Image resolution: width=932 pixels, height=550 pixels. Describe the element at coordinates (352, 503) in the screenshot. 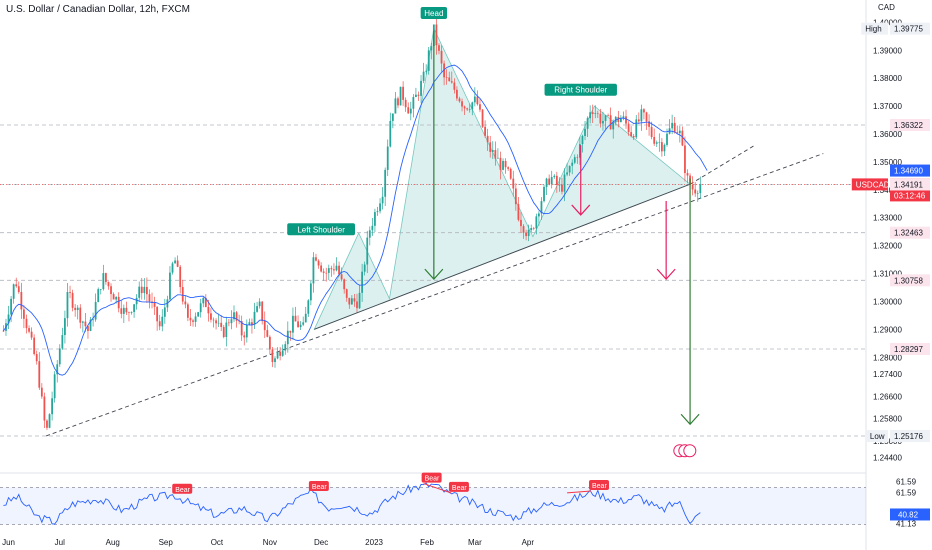

I see `rsi-line` at that location.